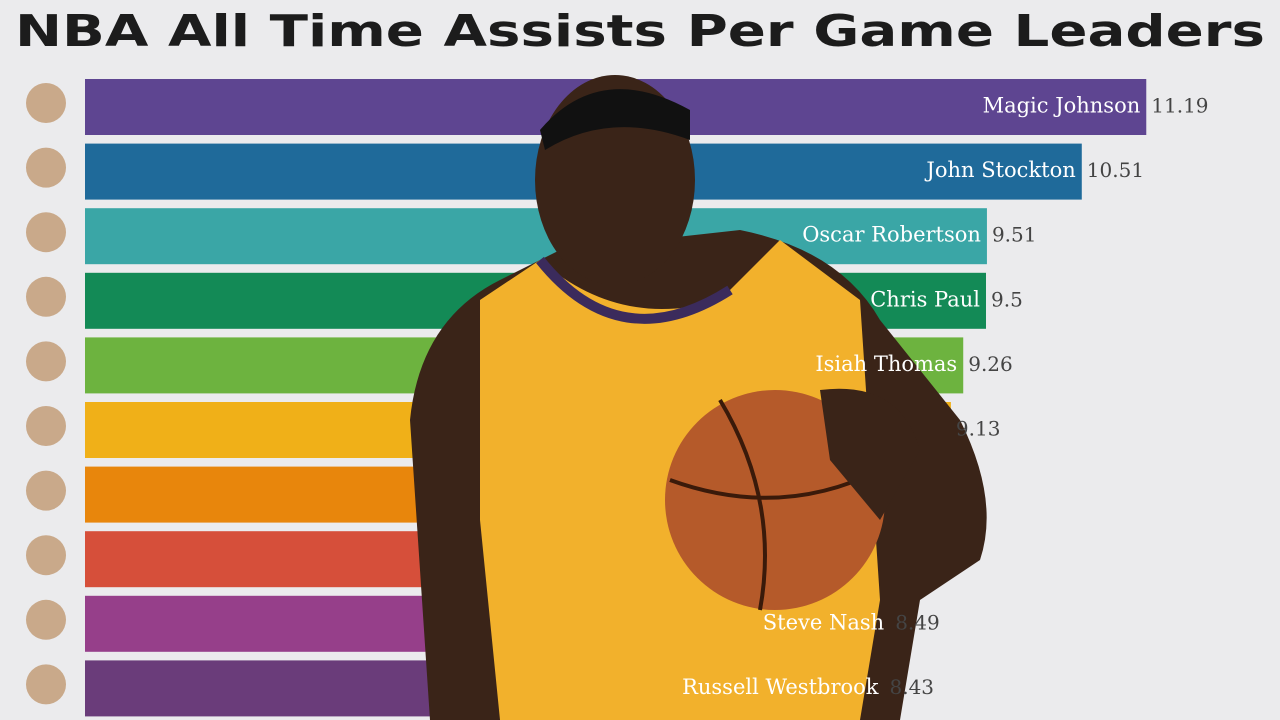 This screenshot has height=720, width=1280. What do you see at coordinates (990, 364) in the screenshot?
I see `value-label: 9.26` at bounding box center [990, 364].